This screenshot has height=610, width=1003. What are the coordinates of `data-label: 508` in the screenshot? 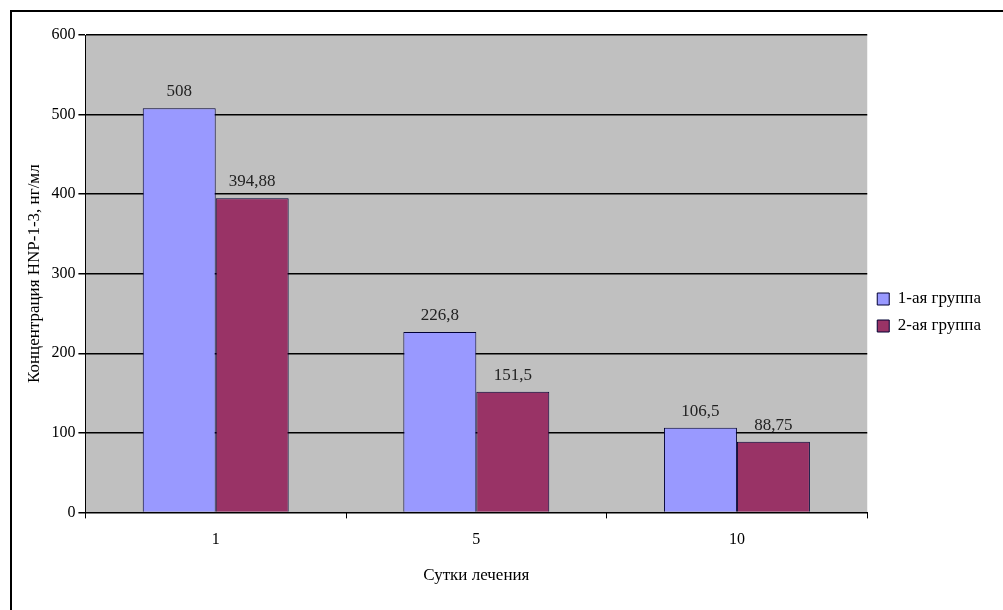 It's located at (179, 91).